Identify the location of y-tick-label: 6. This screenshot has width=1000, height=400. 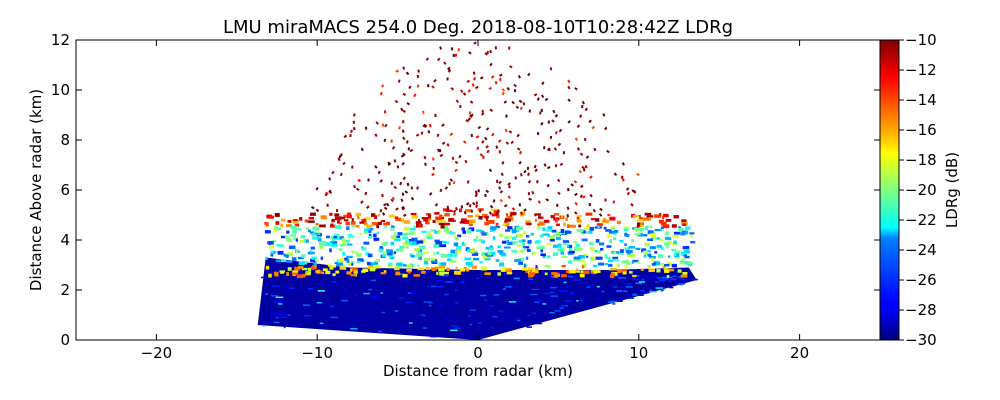
(65, 190).